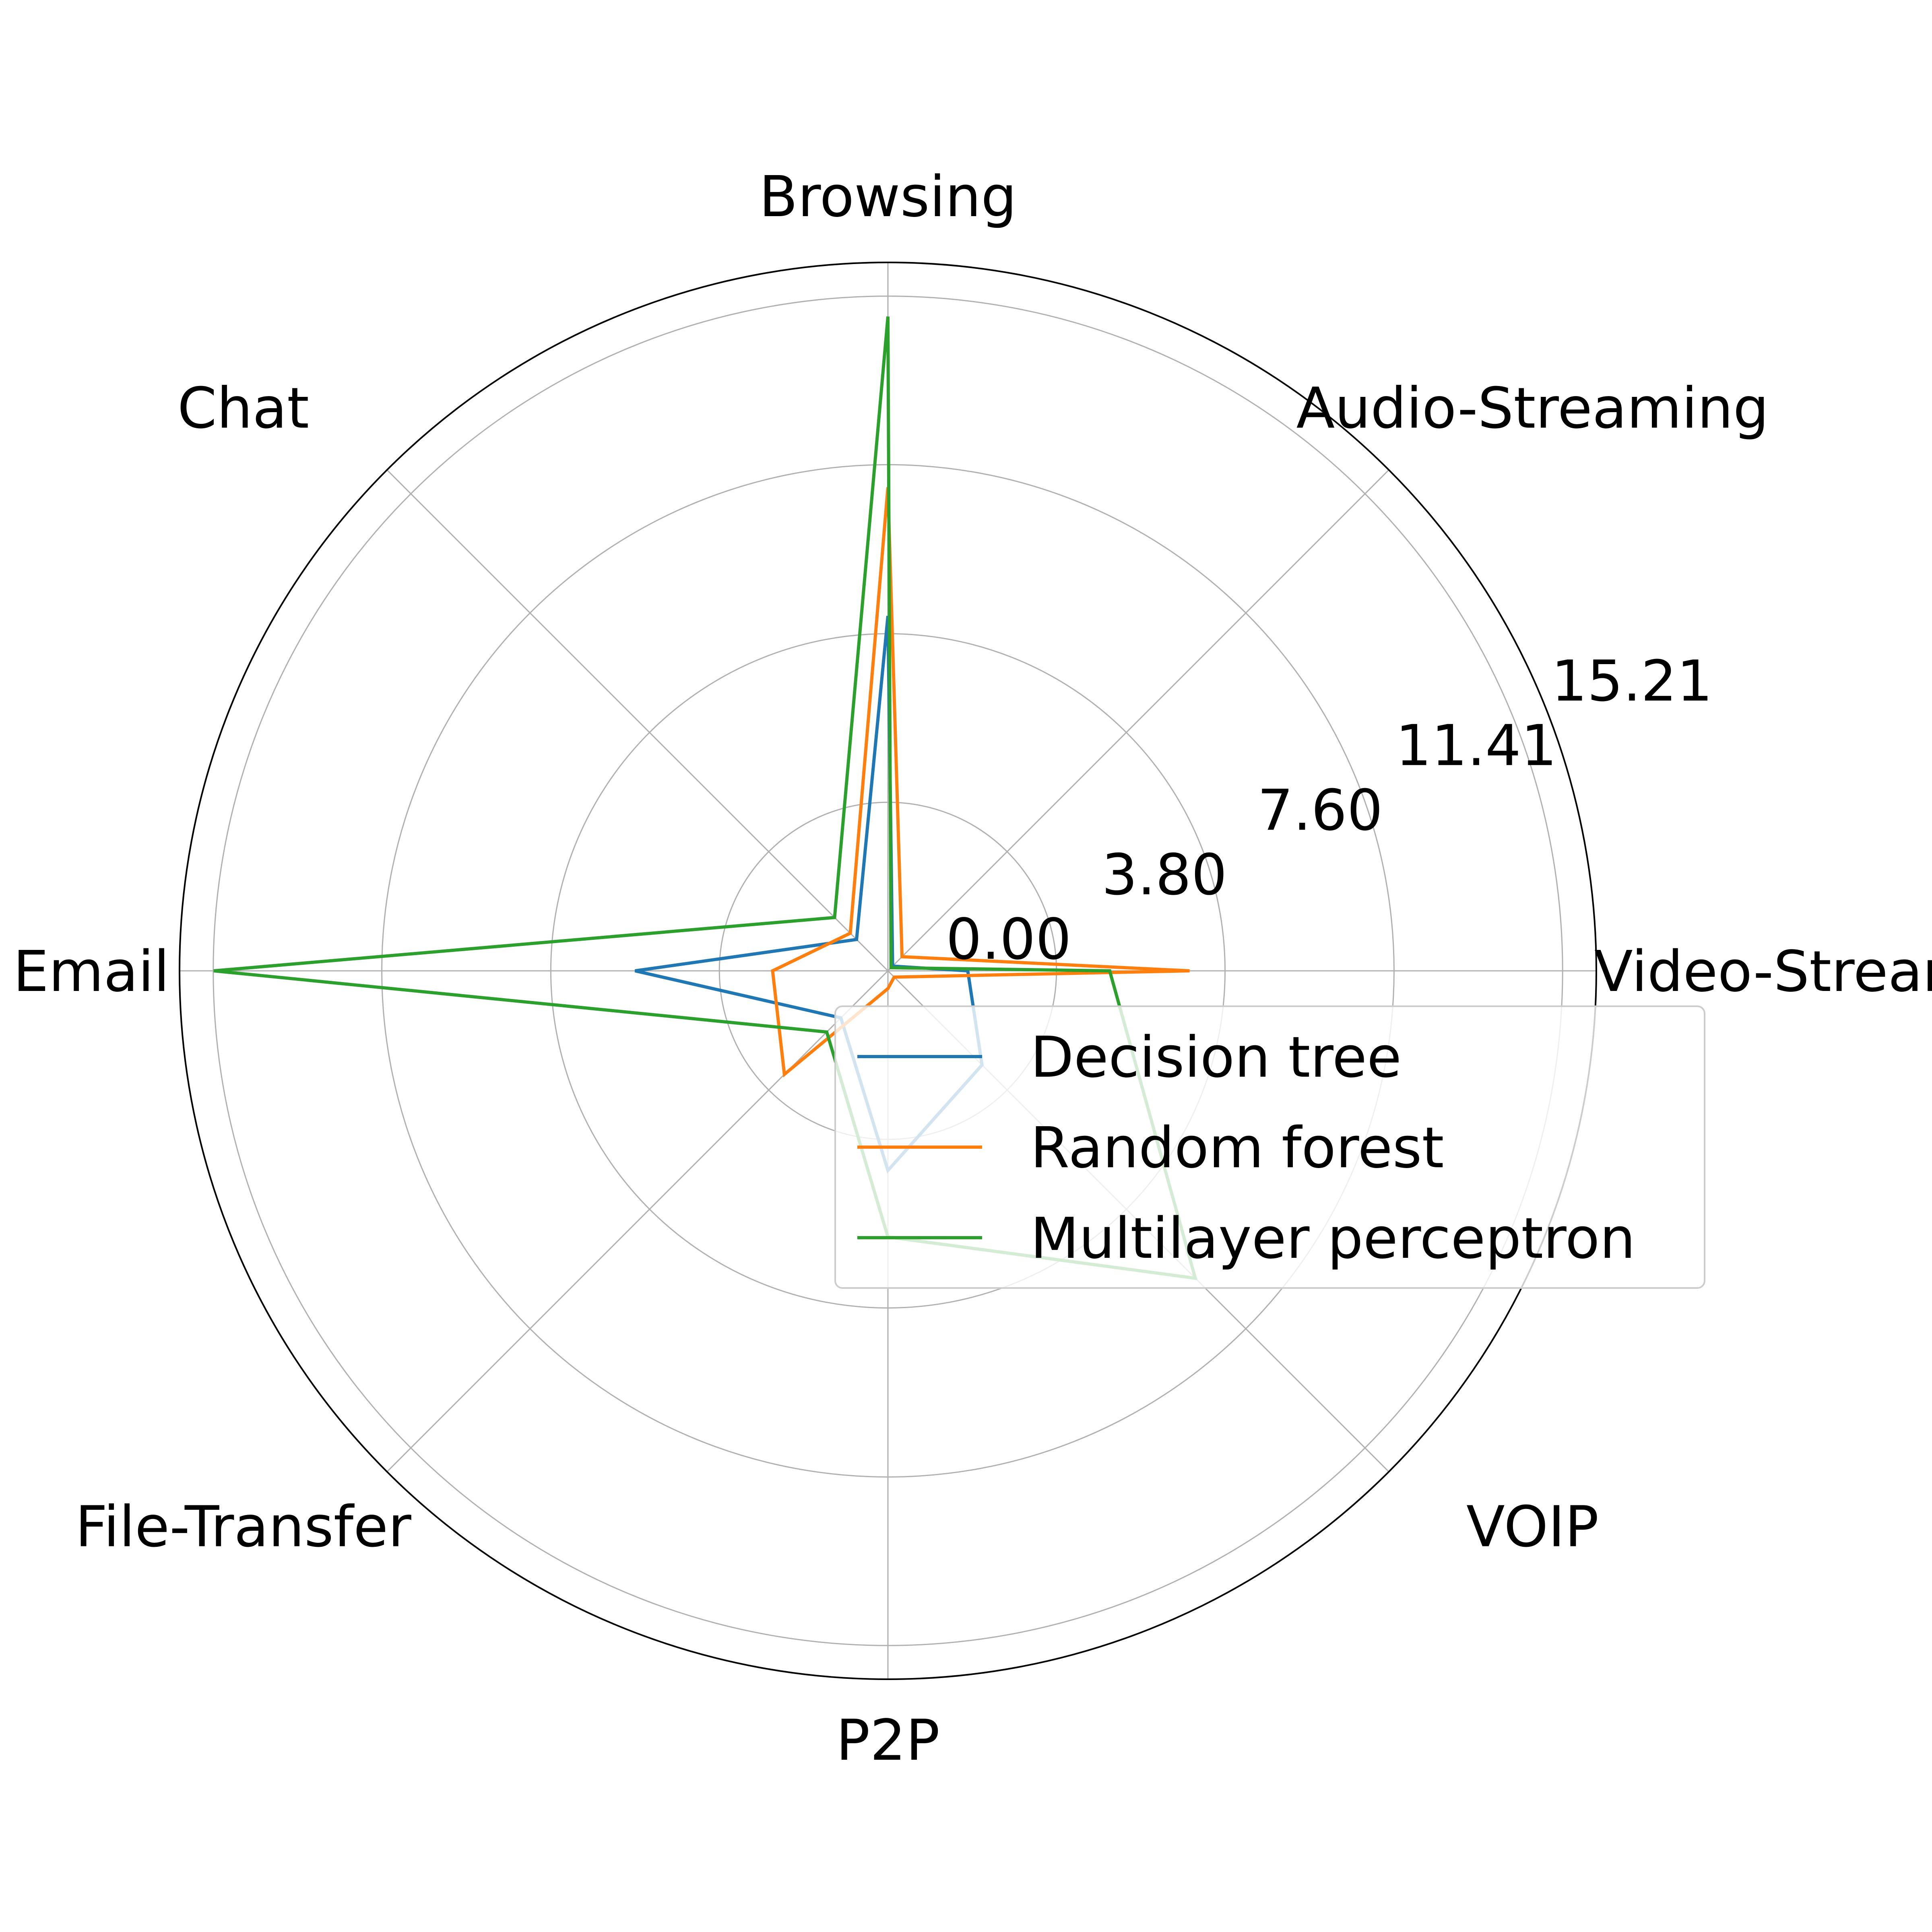  I want to click on category-label-voip: VOIP, so click(1532, 1527).